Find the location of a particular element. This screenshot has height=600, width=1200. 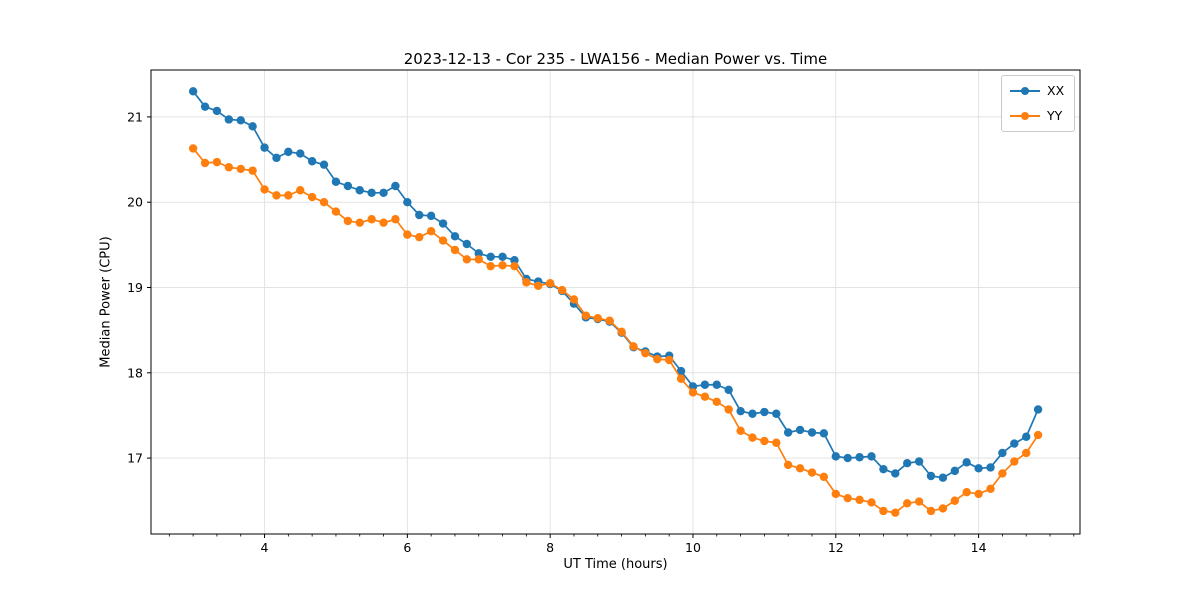

y-tick-label: 19 is located at coordinates (135, 287).